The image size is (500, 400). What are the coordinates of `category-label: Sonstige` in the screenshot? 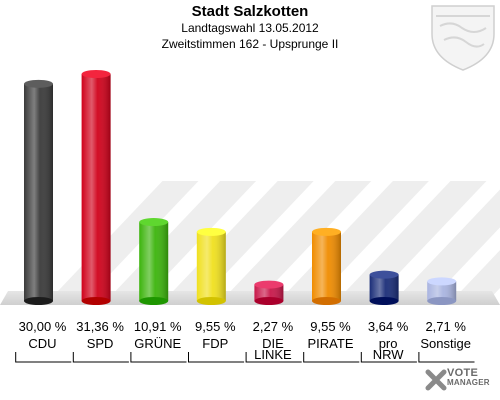 It's located at (445, 343).